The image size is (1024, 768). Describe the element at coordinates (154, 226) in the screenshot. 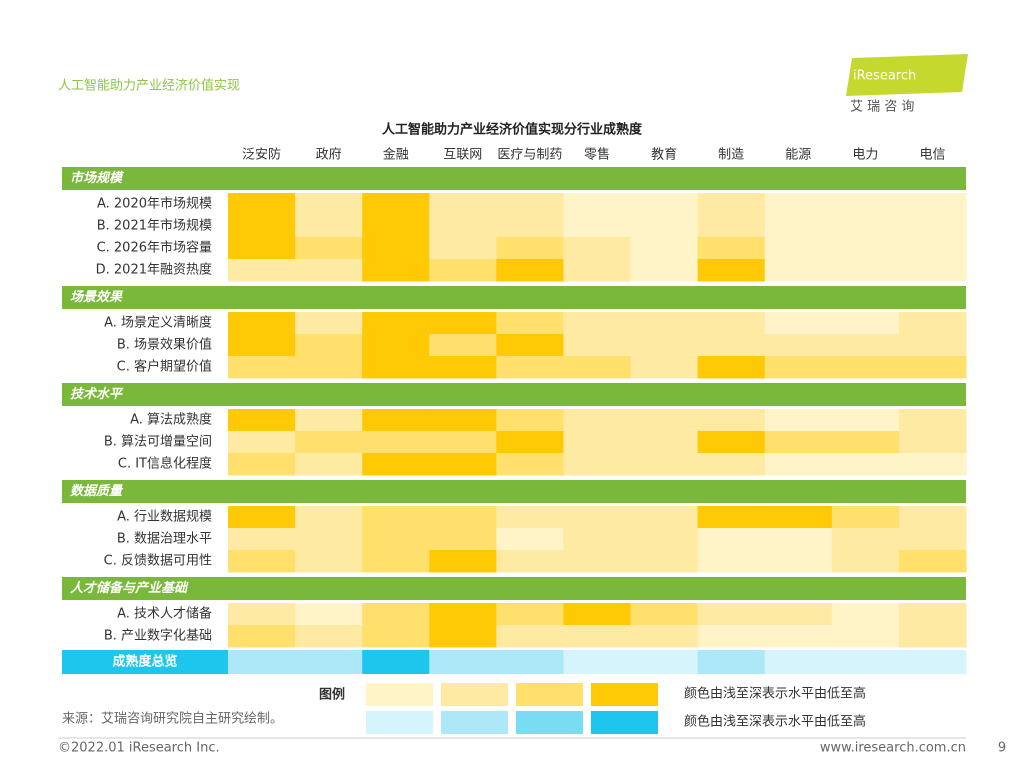

I see `row-label: B. 2021年市场规模` at that location.